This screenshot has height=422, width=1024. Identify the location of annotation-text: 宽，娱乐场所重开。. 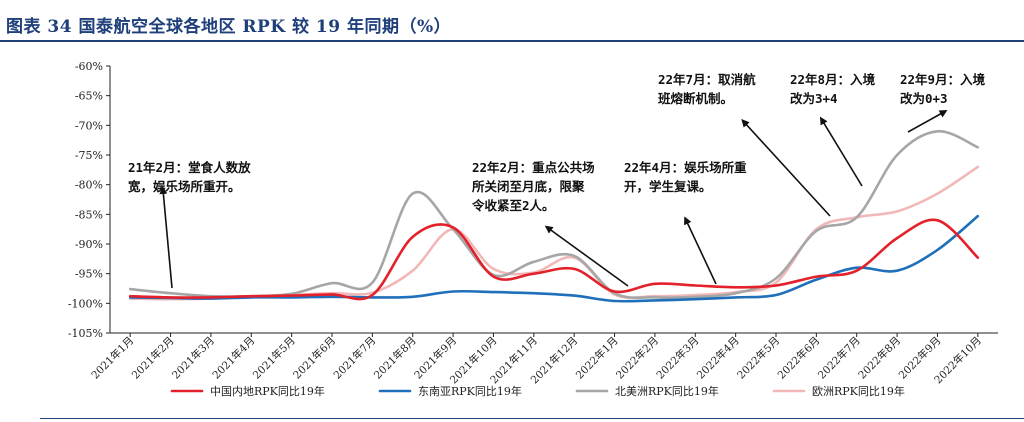
(184, 186).